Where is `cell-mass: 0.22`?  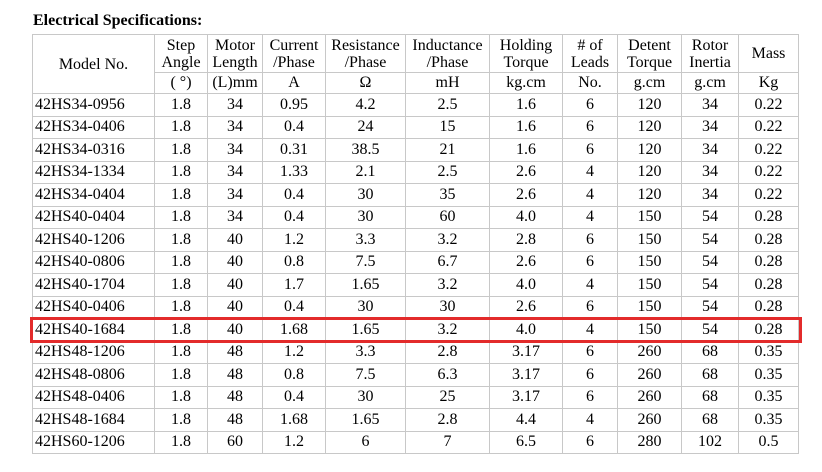
cell-mass: 0.22 is located at coordinates (768, 150).